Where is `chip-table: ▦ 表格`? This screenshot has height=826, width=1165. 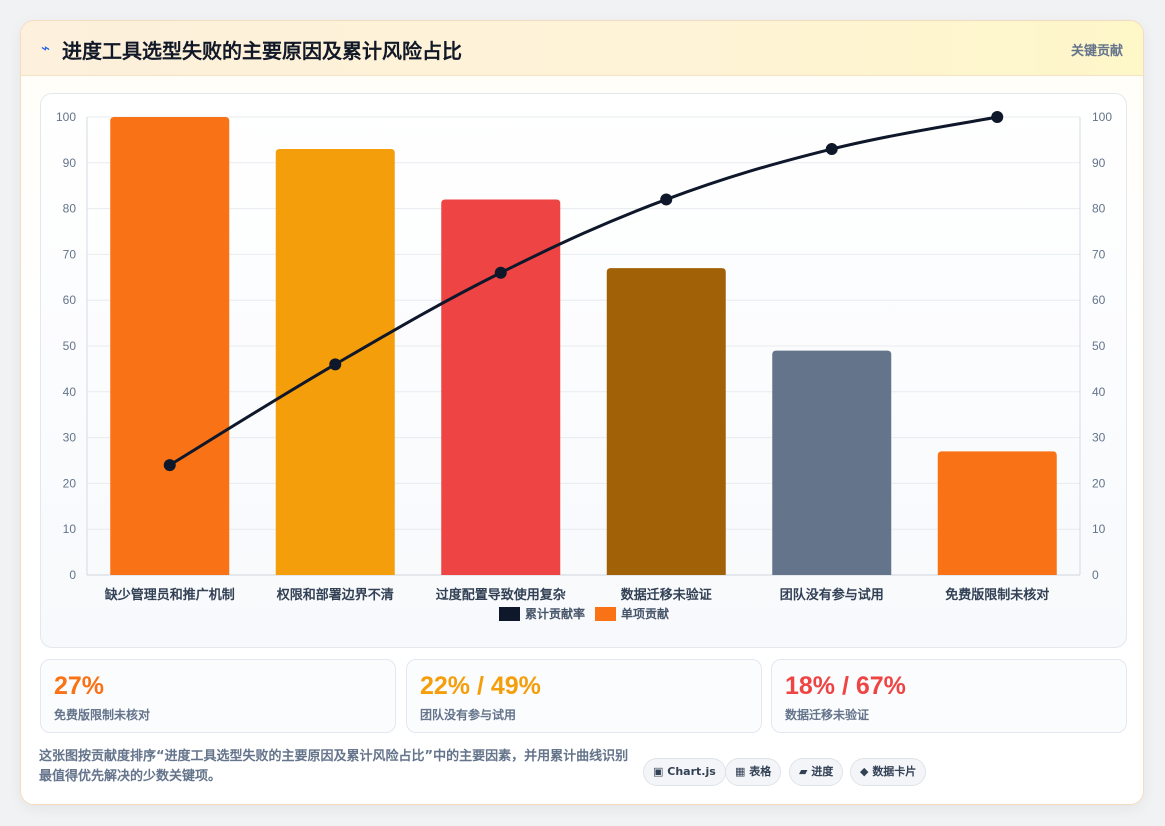 chip-table: ▦ 表格 is located at coordinates (753, 772).